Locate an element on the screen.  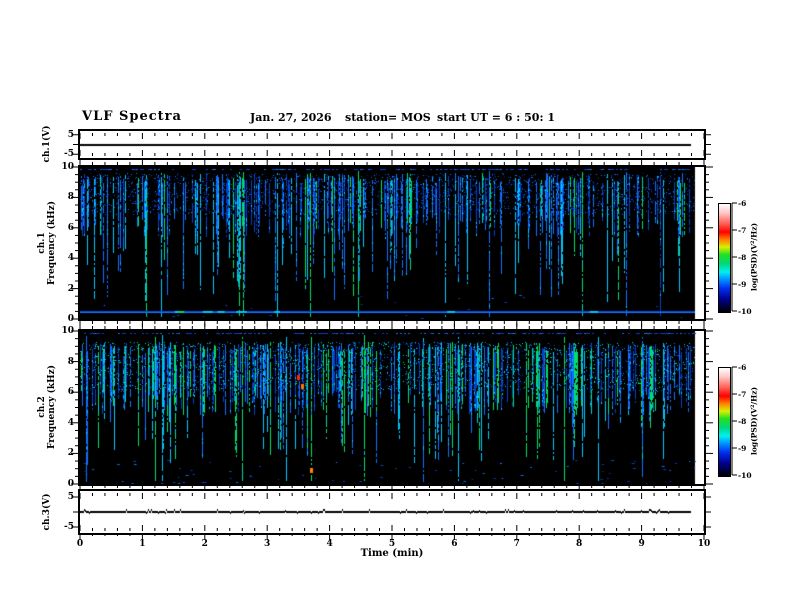
ch1-voltage-trace is located at coordinates (392, 144).